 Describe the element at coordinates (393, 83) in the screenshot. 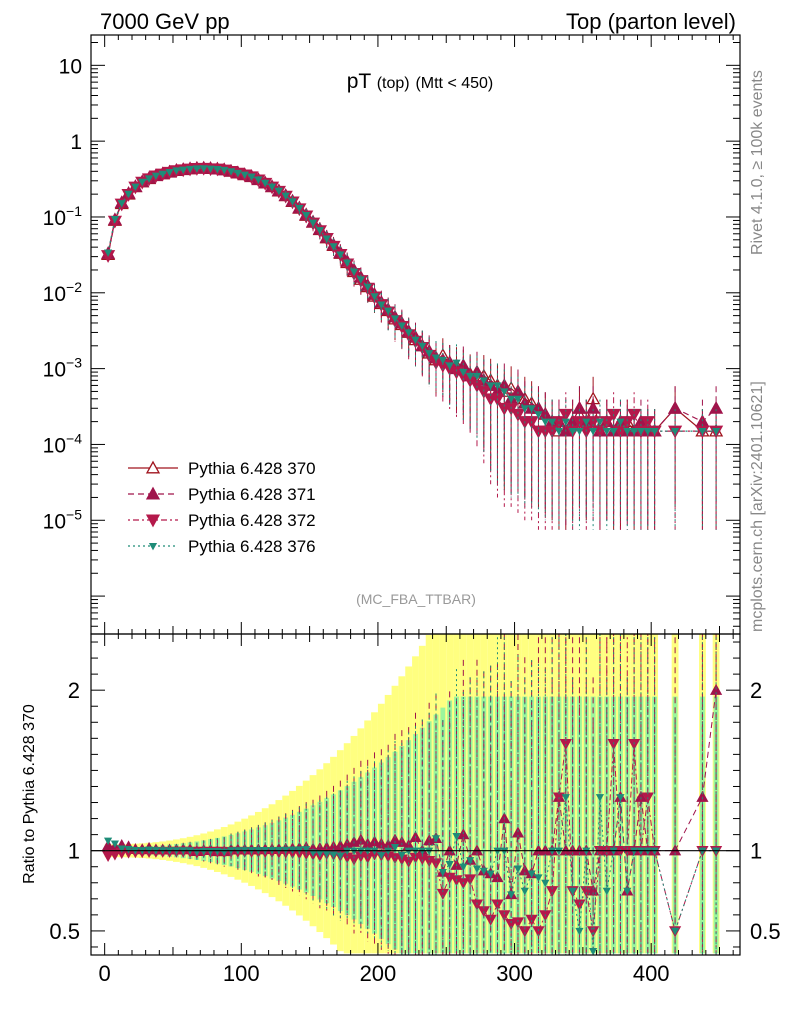

I see `title-sub1: (top)` at that location.